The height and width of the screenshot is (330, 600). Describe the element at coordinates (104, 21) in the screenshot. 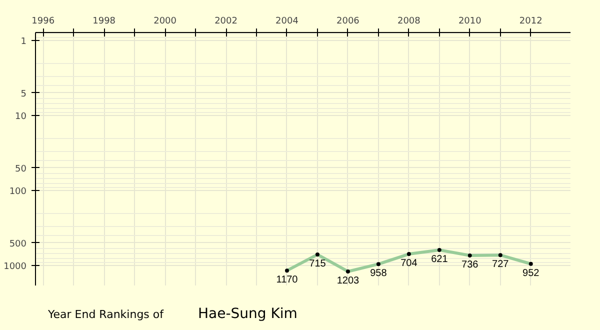

I see `x-tick-label: 1998` at that location.